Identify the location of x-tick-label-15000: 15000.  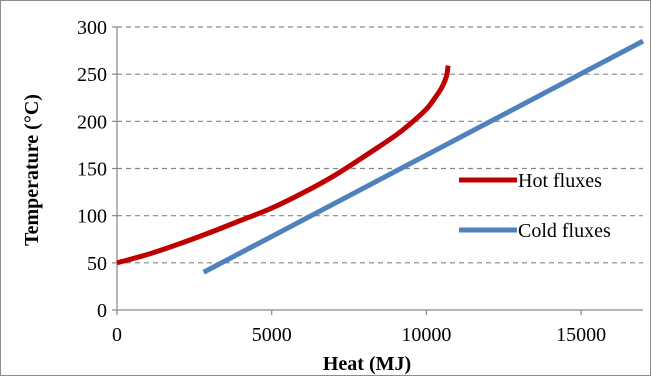
(581, 335).